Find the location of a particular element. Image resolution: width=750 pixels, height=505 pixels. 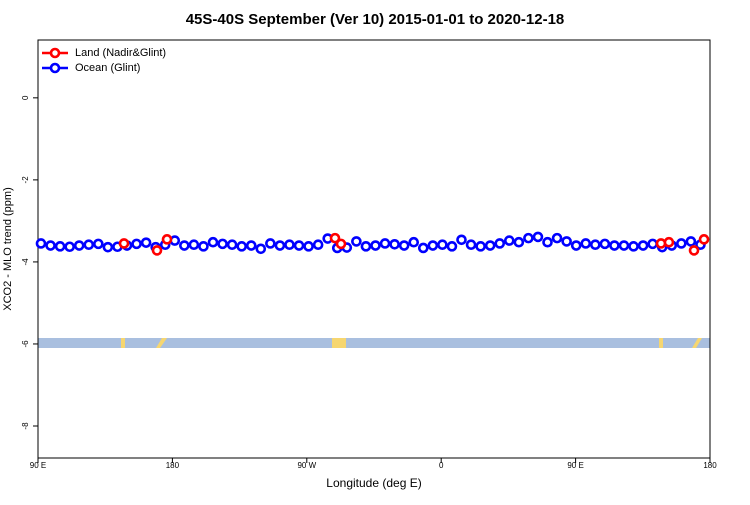

ocean-strip is located at coordinates (374, 343).